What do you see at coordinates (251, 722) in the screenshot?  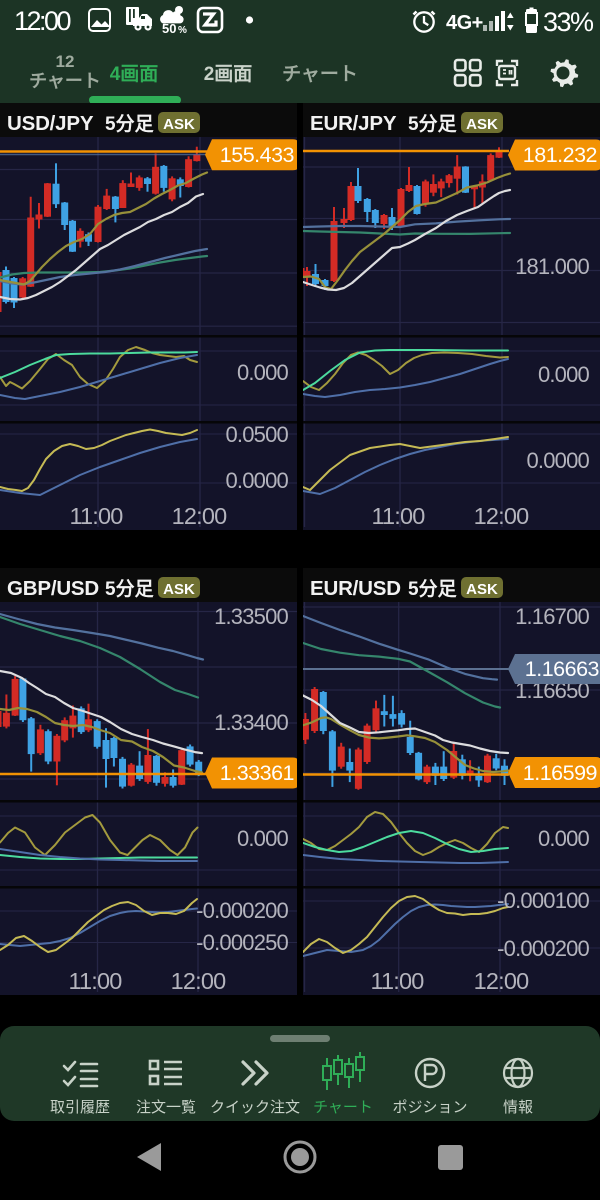 I see `svg-text: 1.33400` at bounding box center [251, 722].